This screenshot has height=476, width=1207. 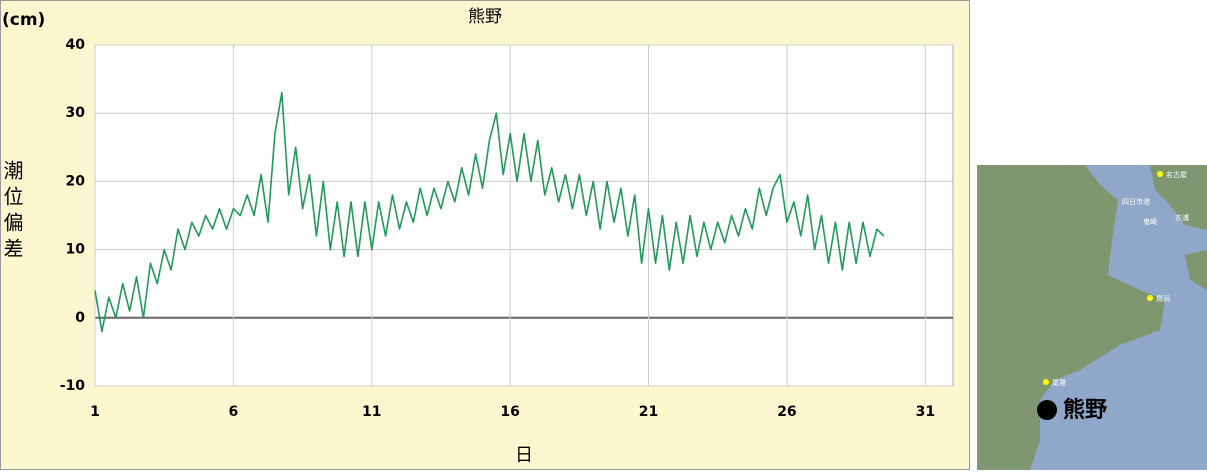 I want to click on station-label: 熊野, so click(x=1085, y=410).